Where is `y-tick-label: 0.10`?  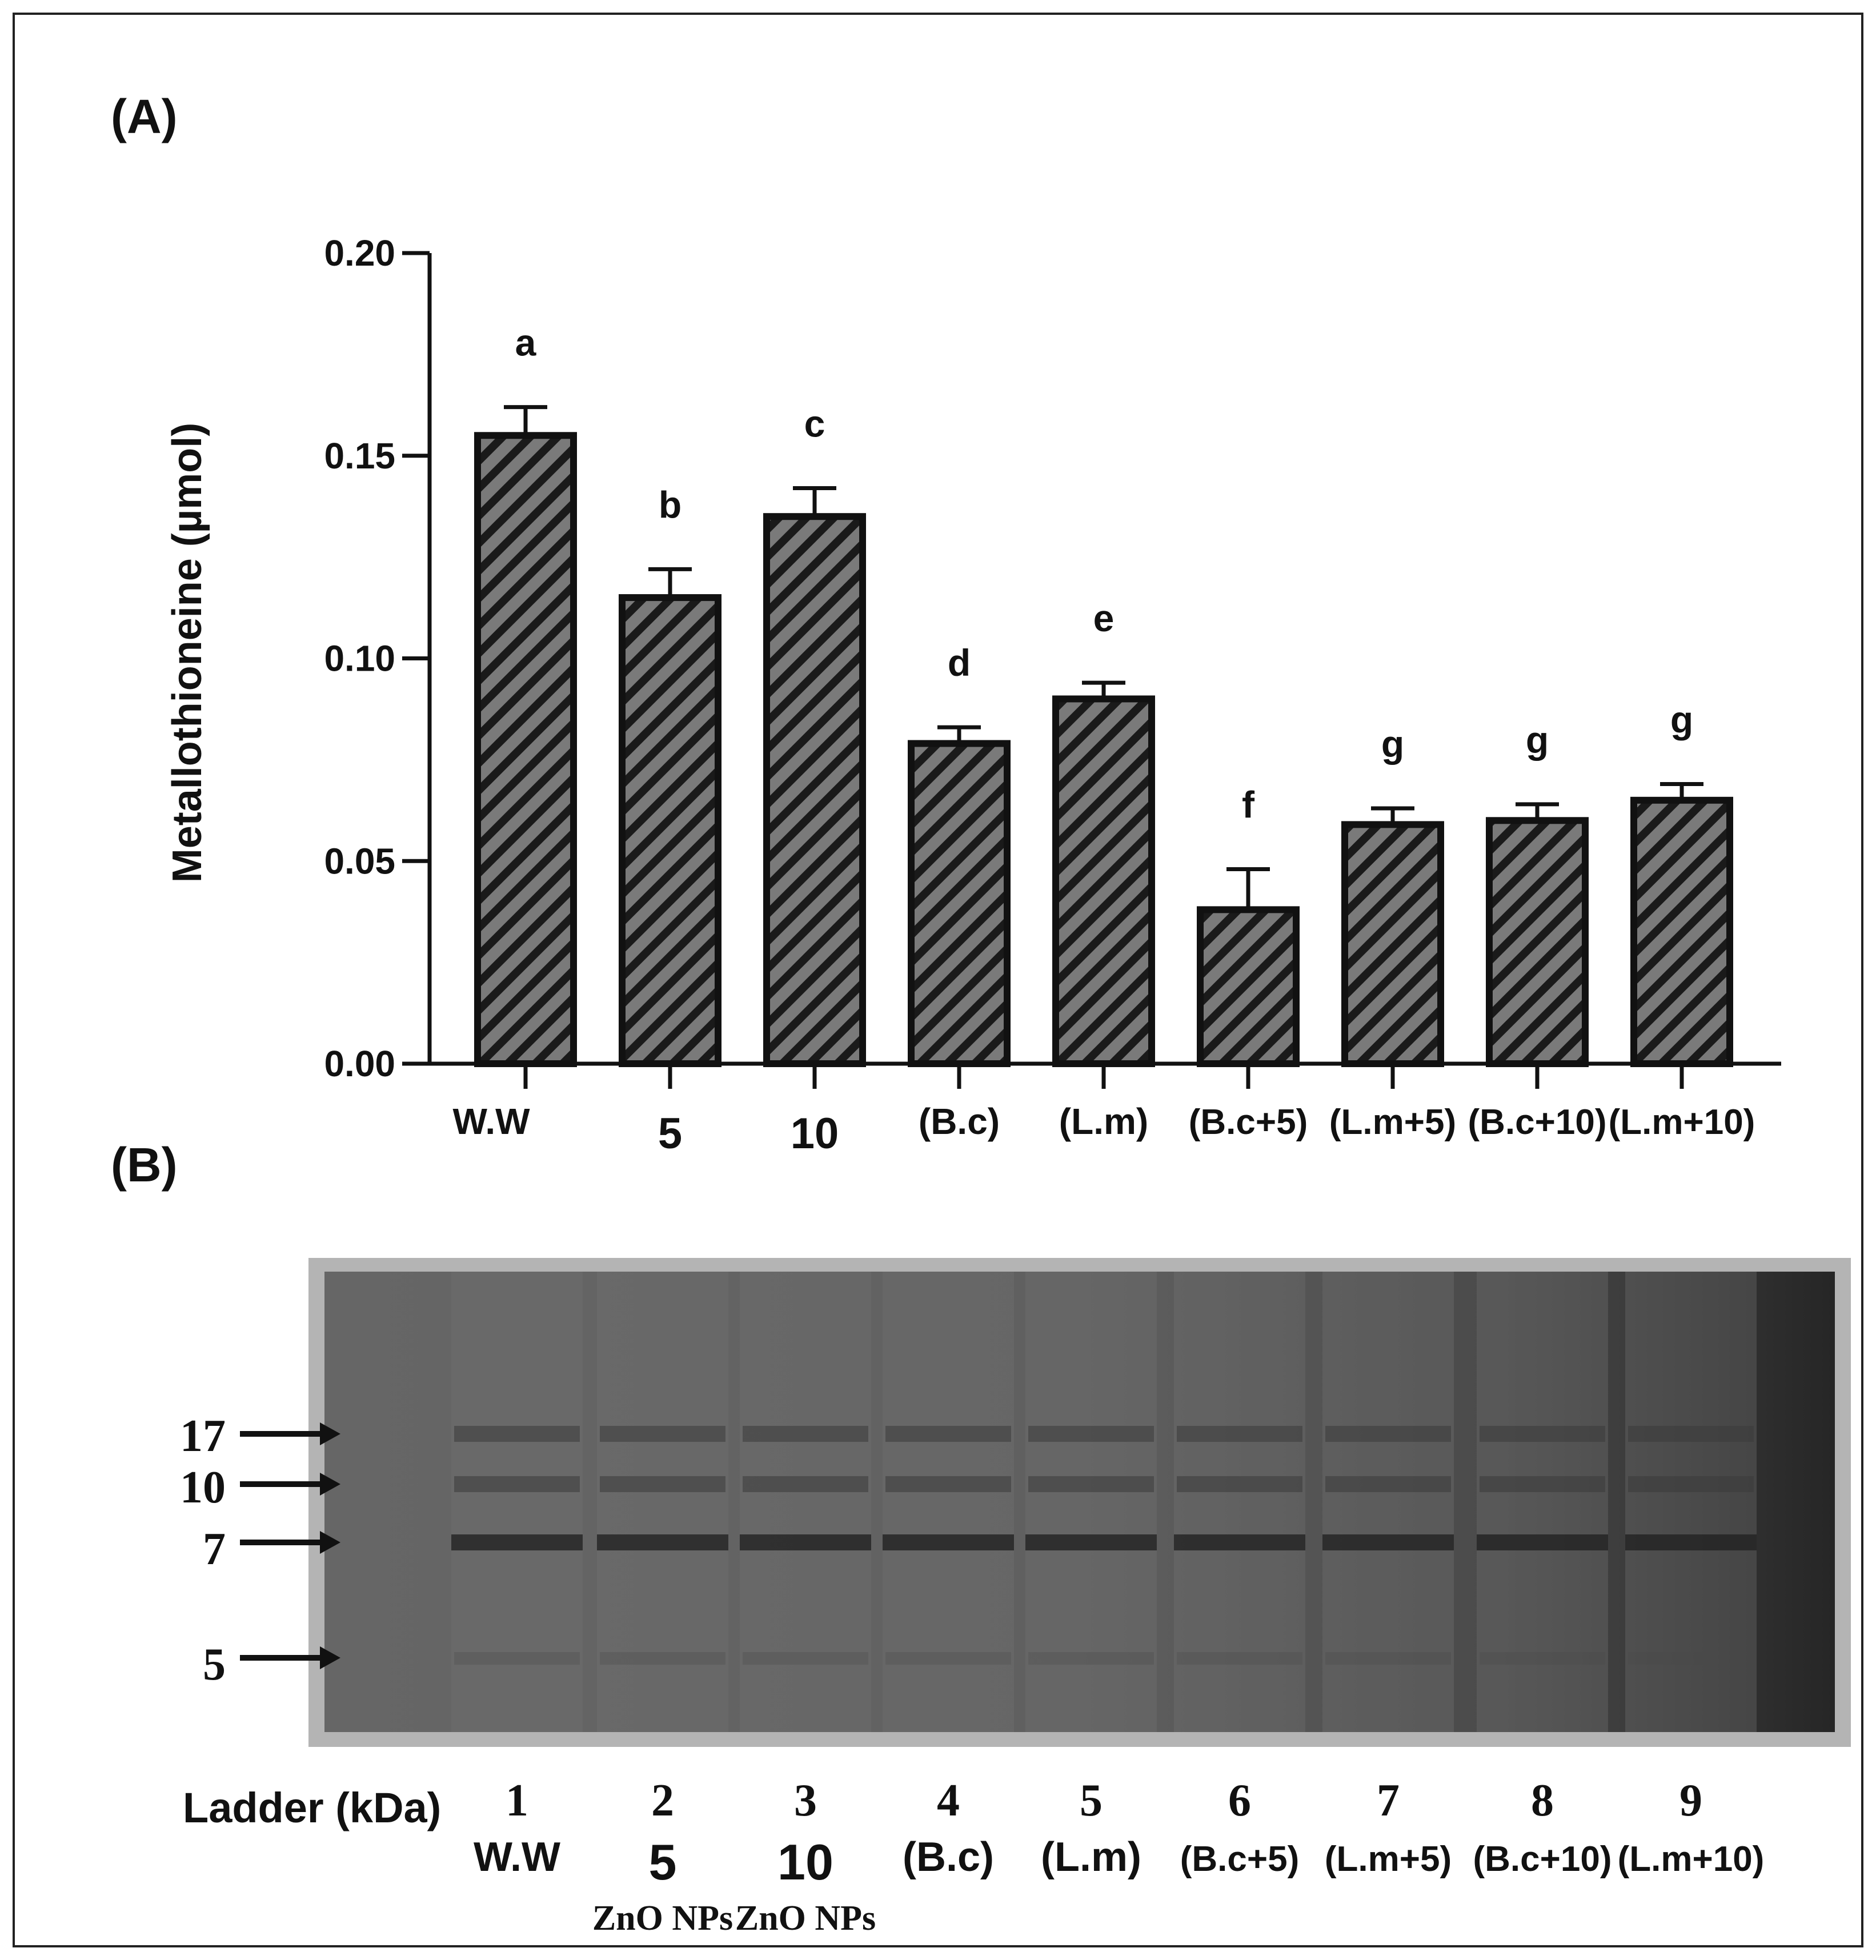
y-tick-label: 0.10 is located at coordinates (360, 658).